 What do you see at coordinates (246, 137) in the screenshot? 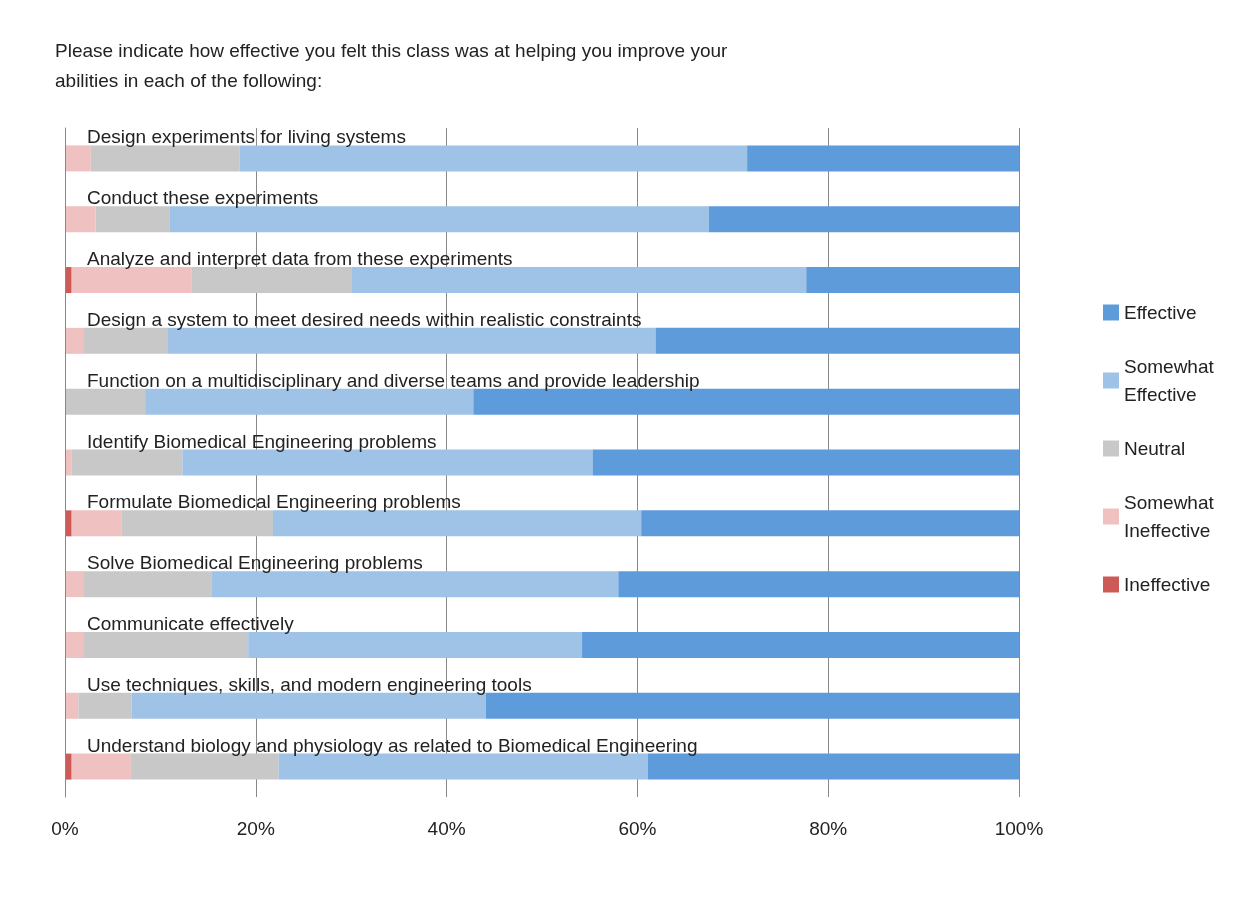
I see `y-tick-label: Design experiments for living systems` at bounding box center [246, 137].